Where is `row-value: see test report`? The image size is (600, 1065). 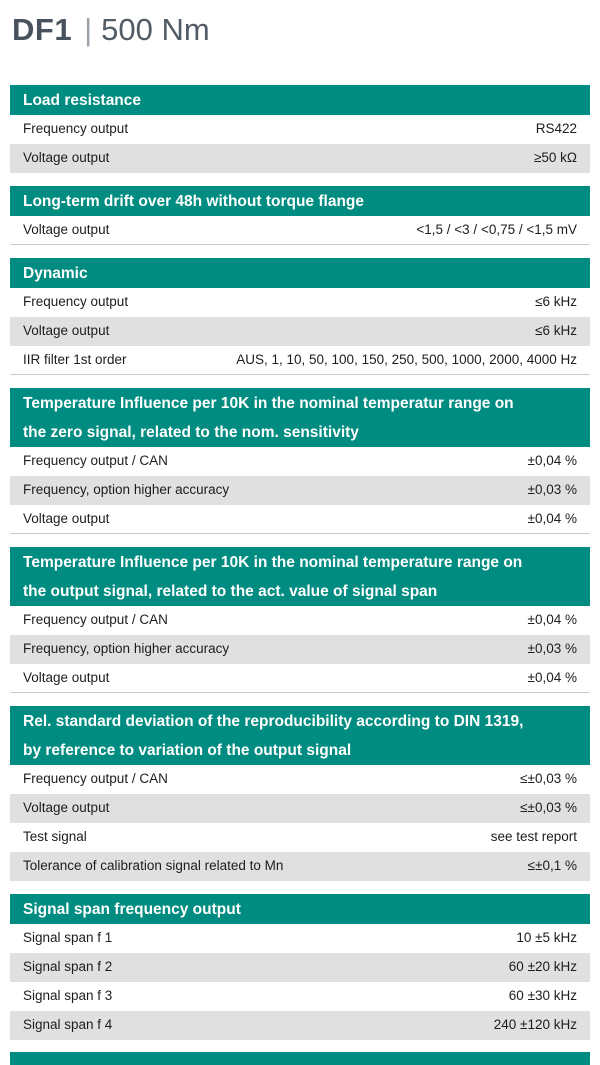 row-value: see test report is located at coordinates (533, 836).